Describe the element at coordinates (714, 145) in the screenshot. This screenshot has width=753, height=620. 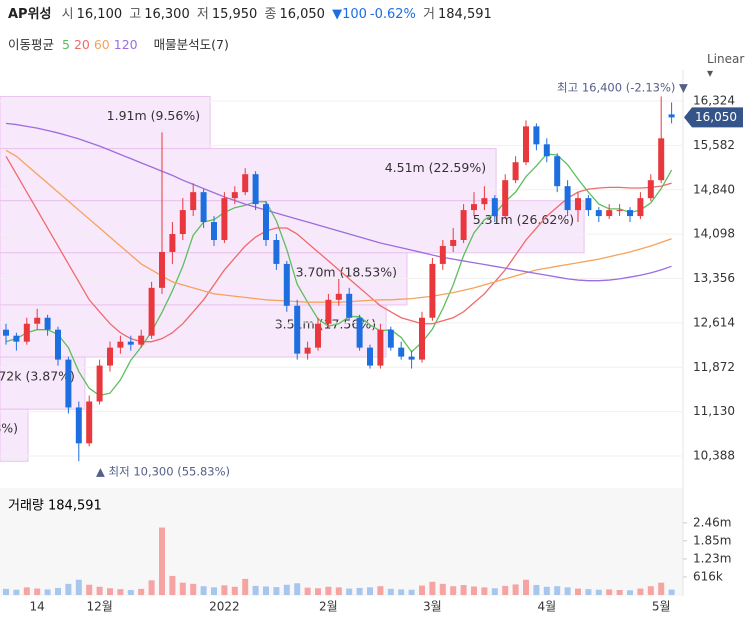
I see `y-tick-label: 15,582` at that location.